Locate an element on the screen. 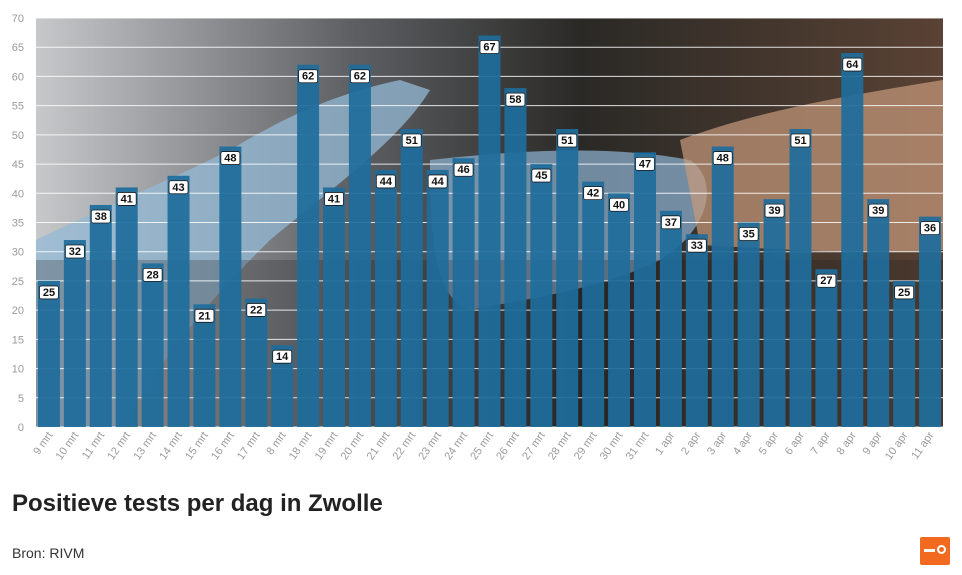 The height and width of the screenshot is (575, 962). data-label-text: 28 is located at coordinates (152, 275).